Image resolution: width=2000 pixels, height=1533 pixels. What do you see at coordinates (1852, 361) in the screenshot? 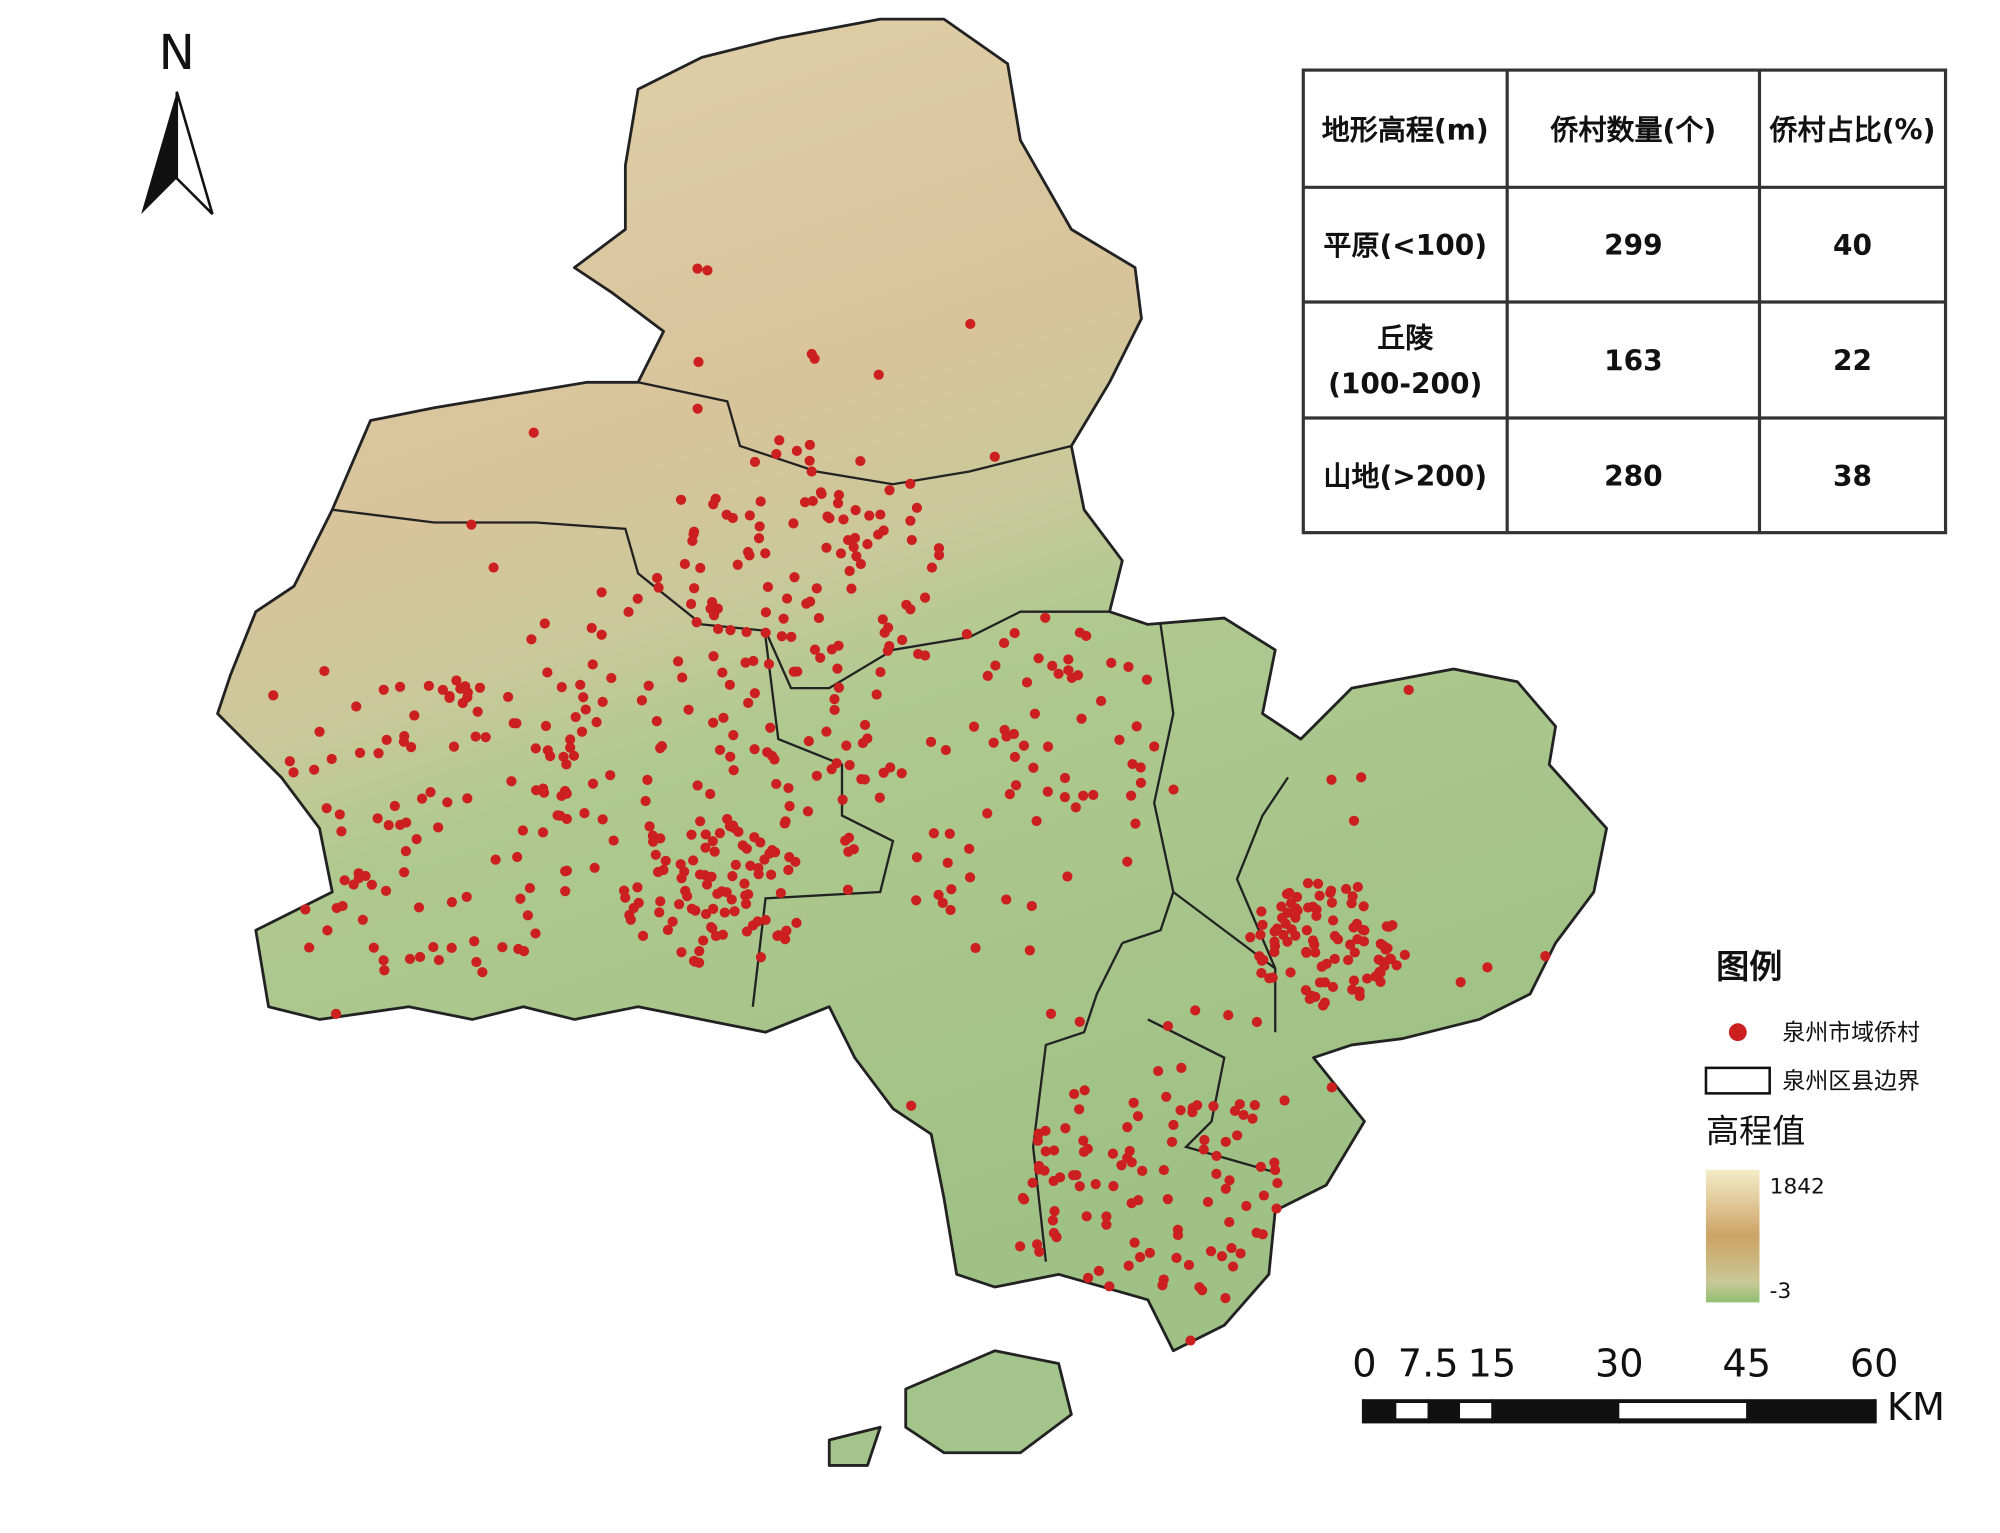
I see `table-cell: 22` at bounding box center [1852, 361].